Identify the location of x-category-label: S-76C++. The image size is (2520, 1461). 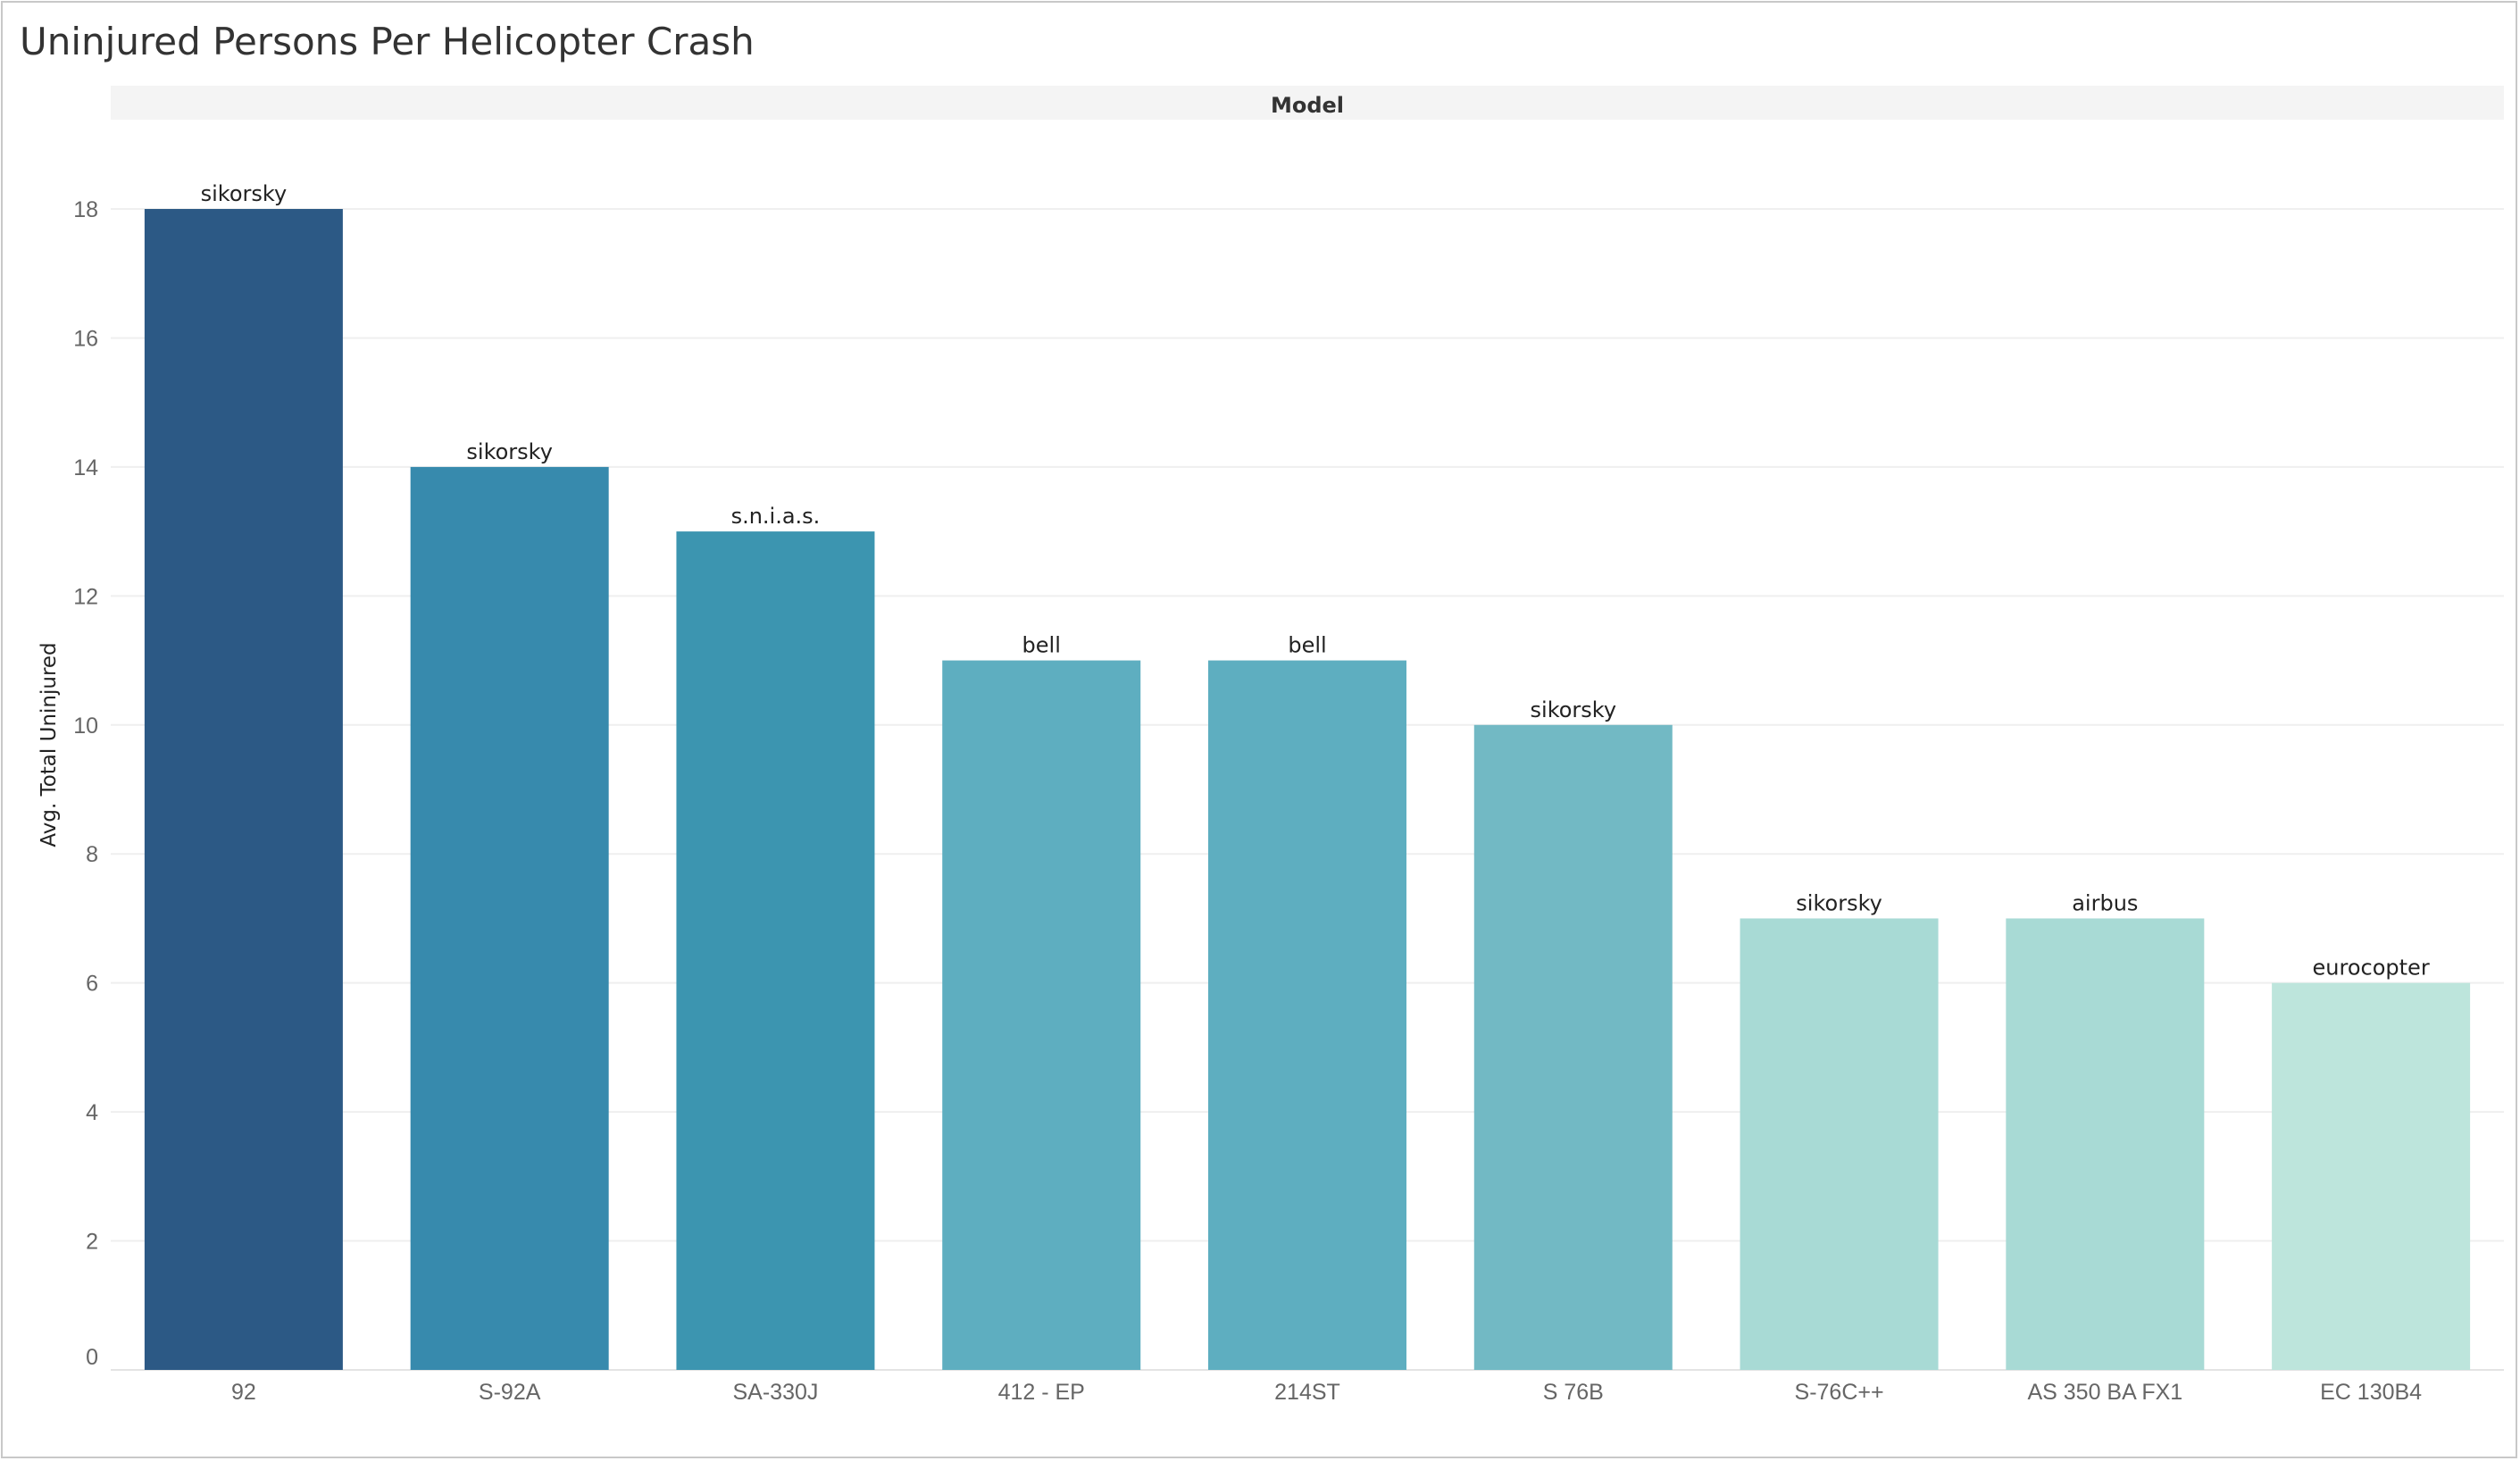
(1839, 1393).